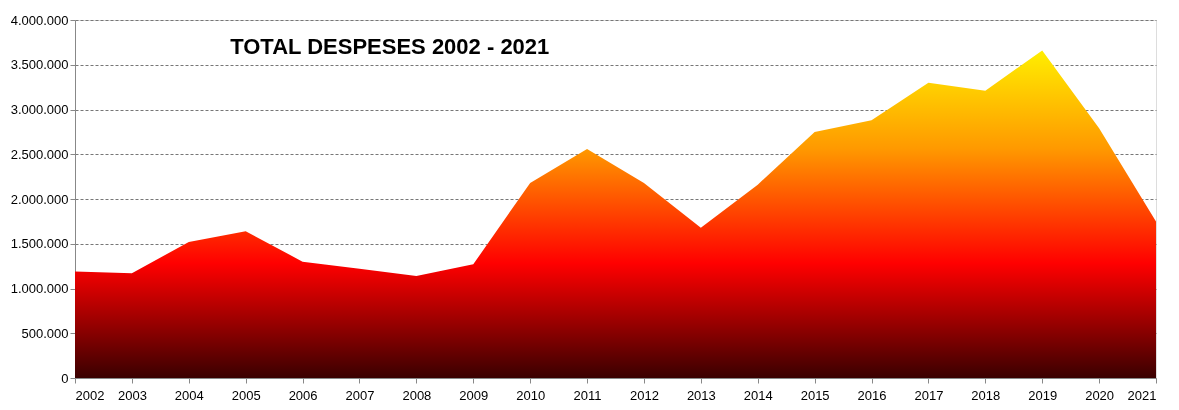 This screenshot has width=1179, height=410. Describe the element at coordinates (39, 65) in the screenshot. I see `y-tick-label: 3.500.000` at that location.